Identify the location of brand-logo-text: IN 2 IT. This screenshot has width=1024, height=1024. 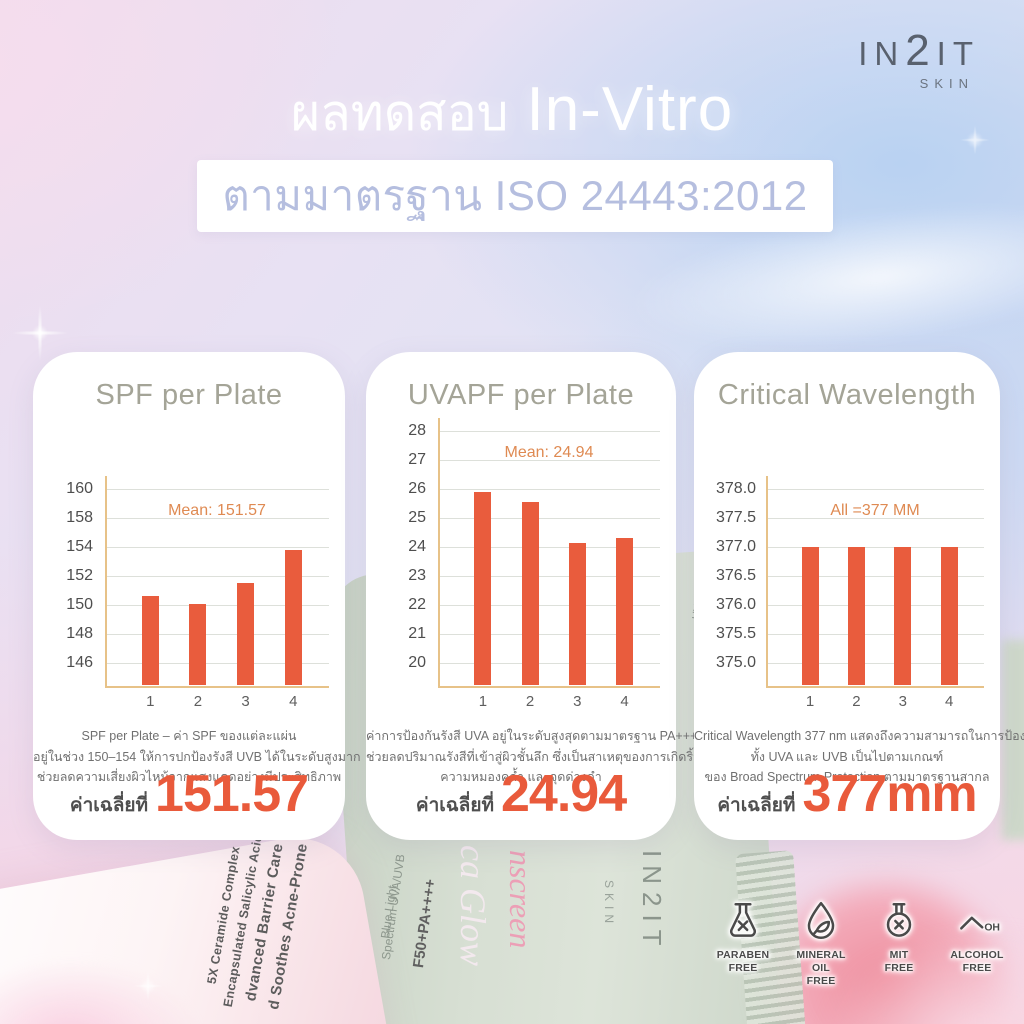
(919, 51).